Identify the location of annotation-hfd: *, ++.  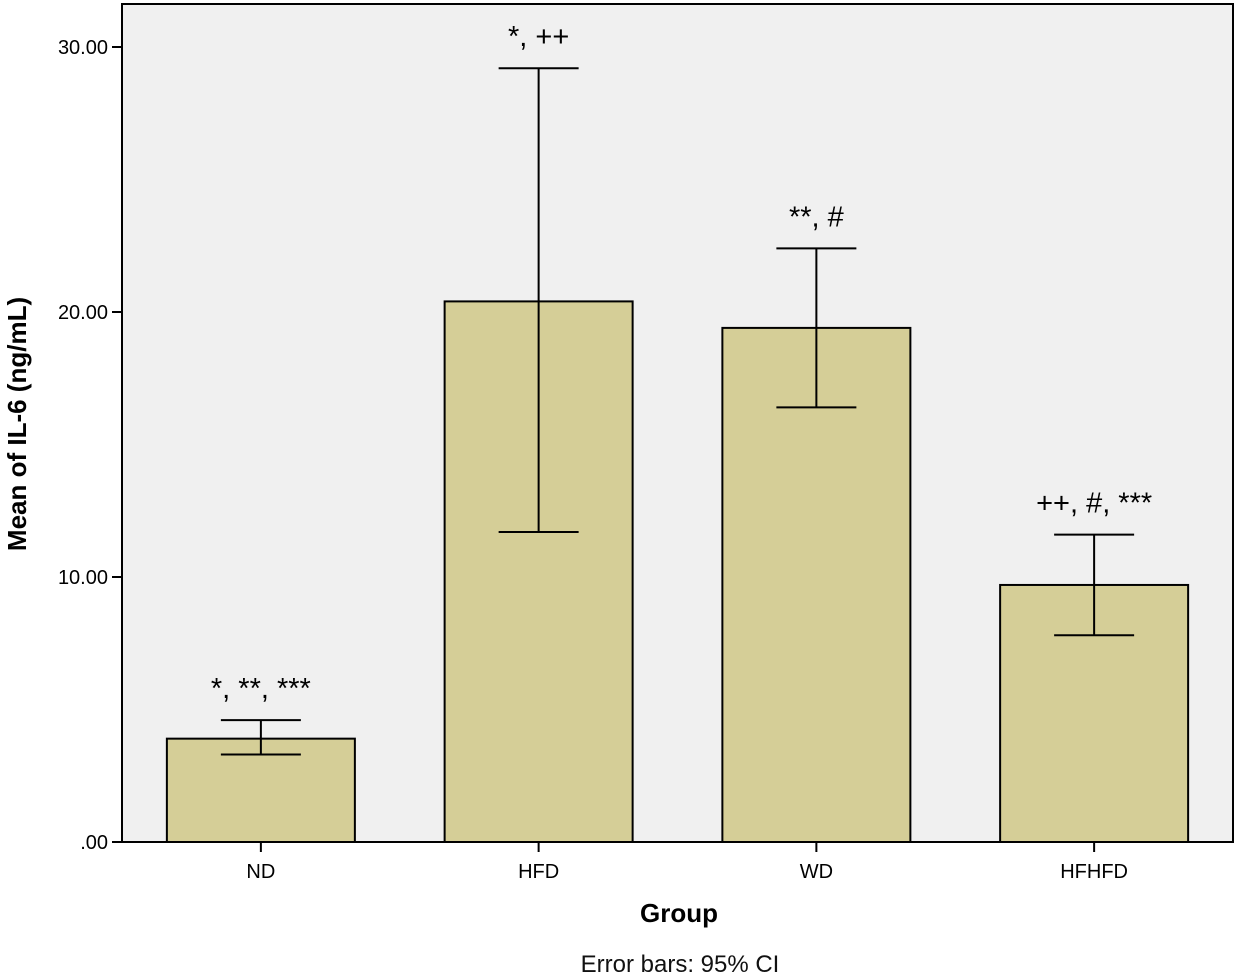
(538, 37).